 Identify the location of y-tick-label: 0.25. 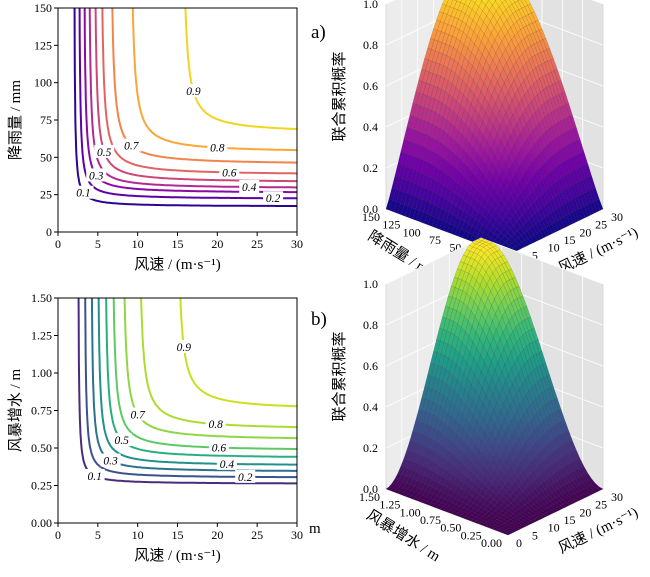
(41, 486).